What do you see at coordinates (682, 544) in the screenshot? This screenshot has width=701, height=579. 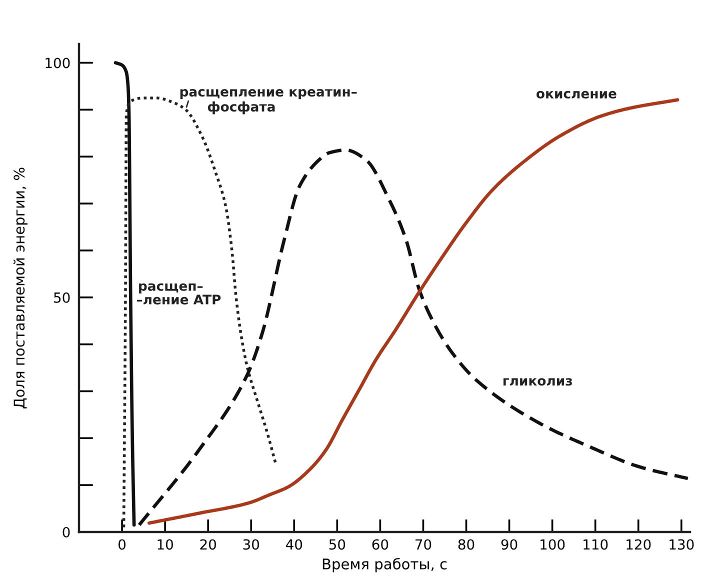 I see `x-tick-label: 130` at bounding box center [682, 544].